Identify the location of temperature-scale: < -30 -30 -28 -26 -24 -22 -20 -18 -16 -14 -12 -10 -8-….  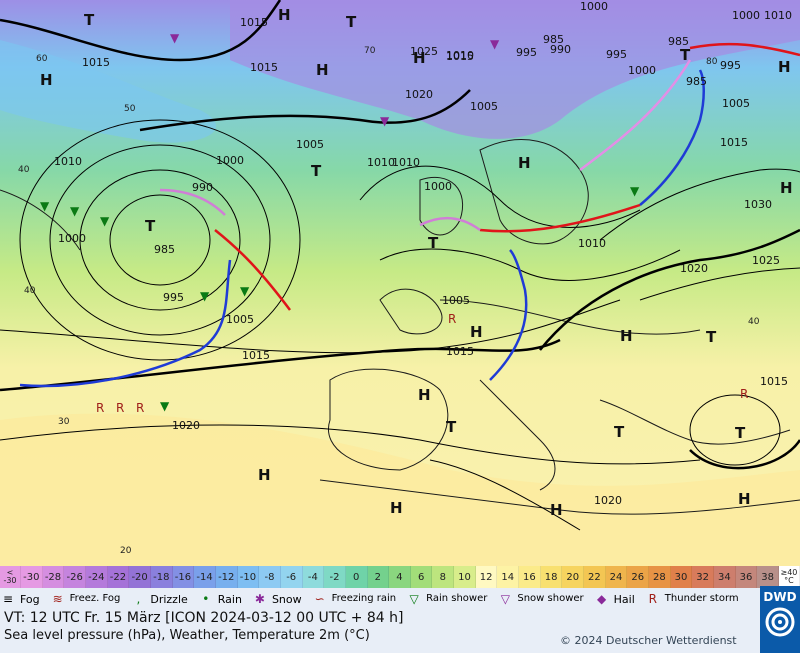
(400, 577).